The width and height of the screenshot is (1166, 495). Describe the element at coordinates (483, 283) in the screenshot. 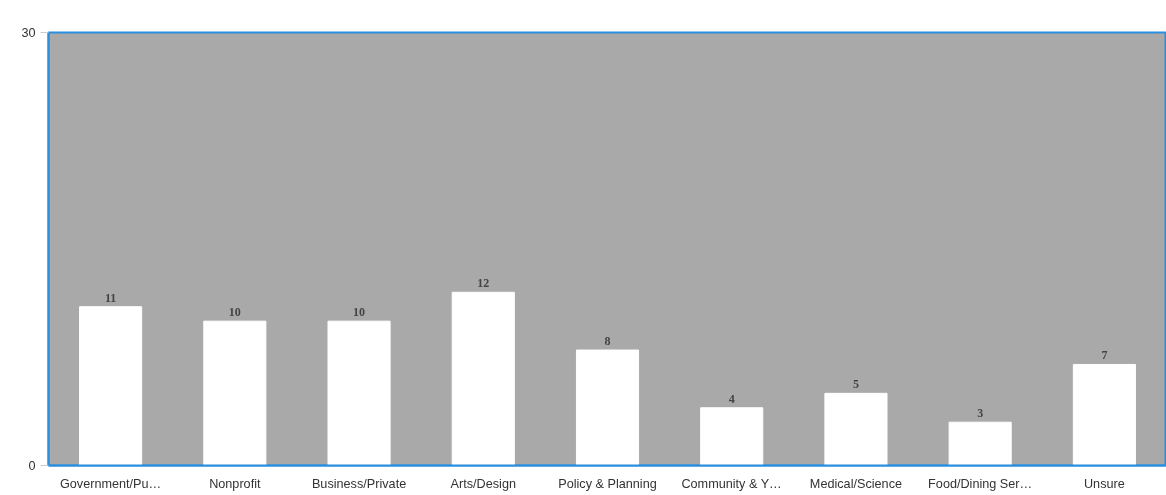

I see `data-label: 12` at that location.